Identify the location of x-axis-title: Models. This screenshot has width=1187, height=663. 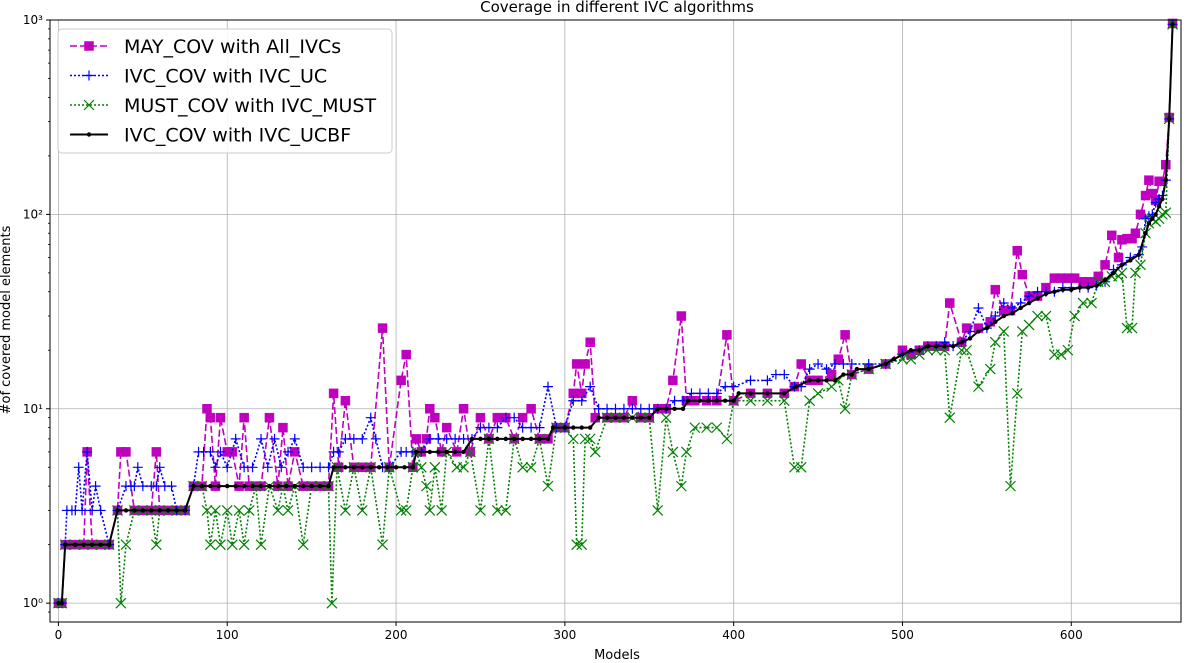
(617, 655).